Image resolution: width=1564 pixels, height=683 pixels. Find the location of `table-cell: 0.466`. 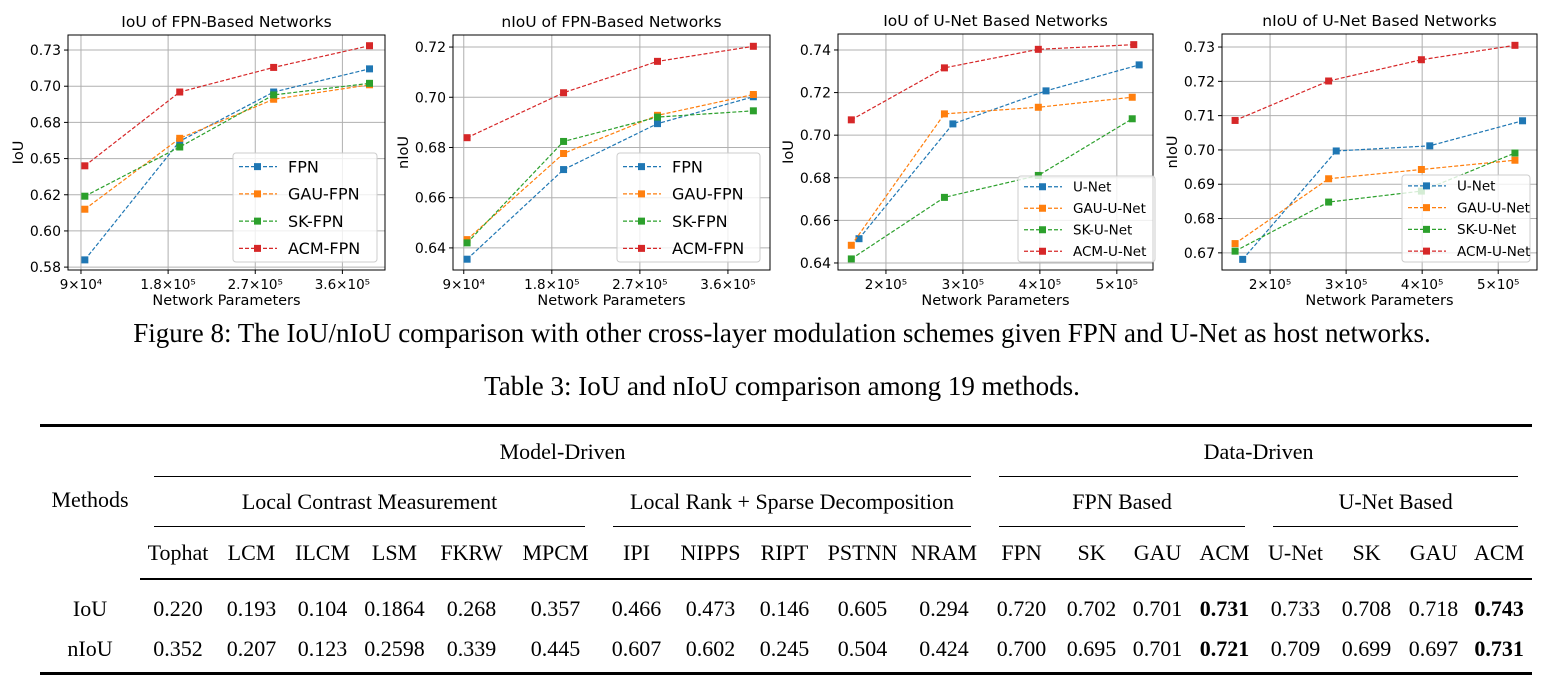

table-cell: 0.466 is located at coordinates (636, 608).